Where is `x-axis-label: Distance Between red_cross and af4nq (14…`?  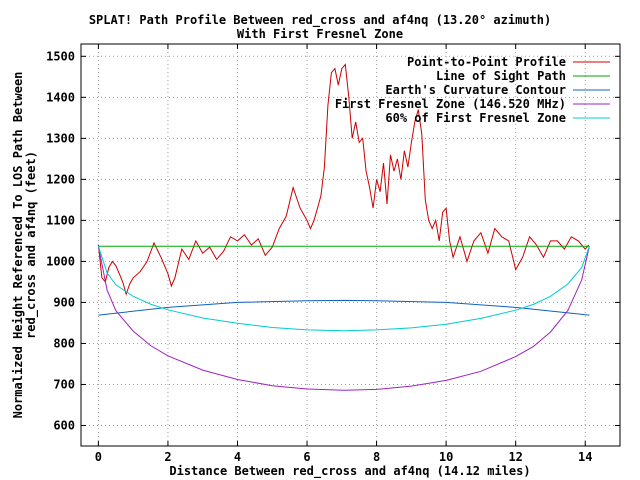
x-axis-label: Distance Between red_cross and af4nq (14… is located at coordinates (350, 471).